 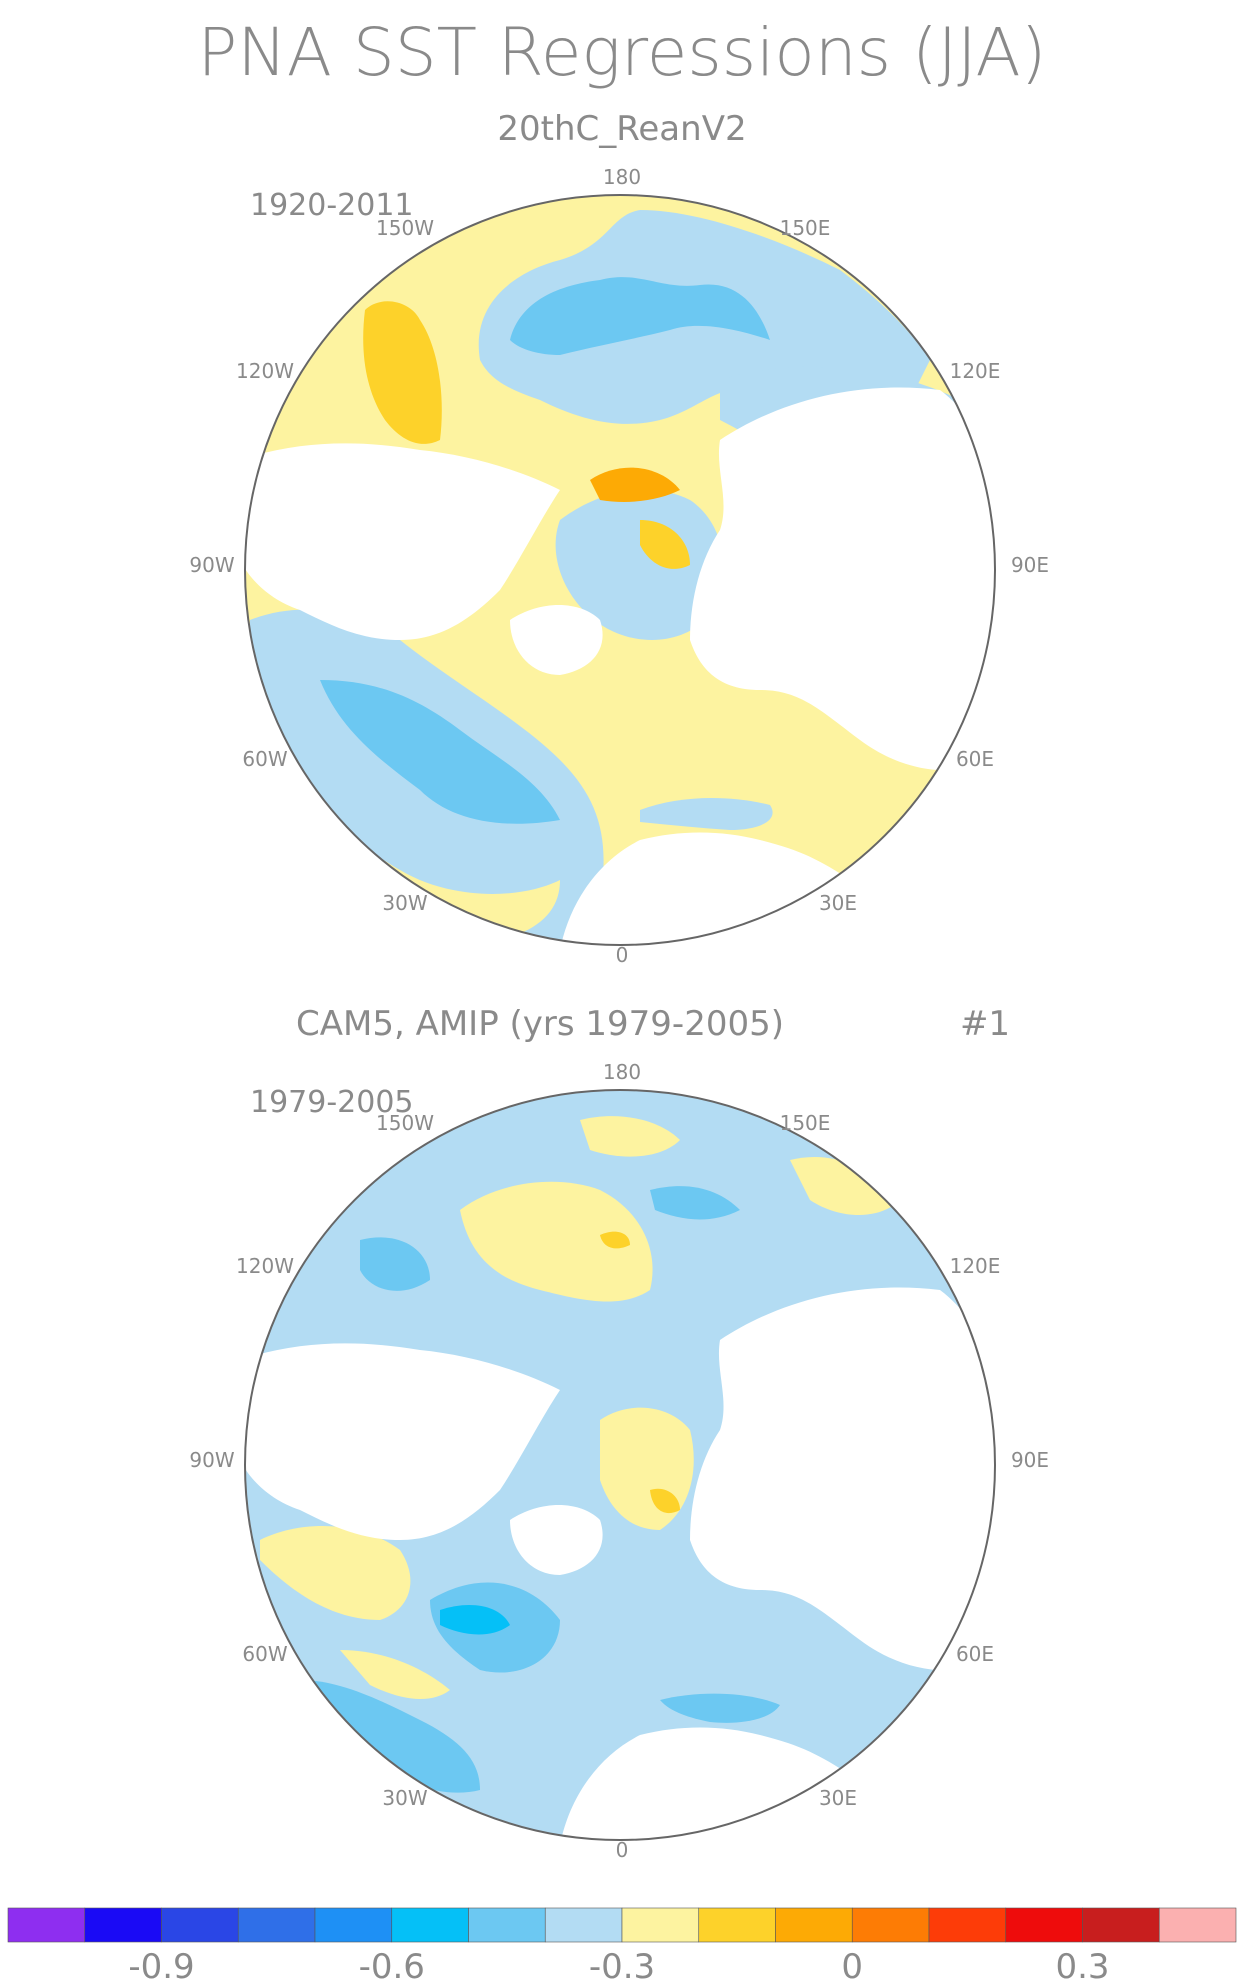 What do you see at coordinates (392, 1967) in the screenshot?
I see `colorbar-tick-label: -0.6` at bounding box center [392, 1967].